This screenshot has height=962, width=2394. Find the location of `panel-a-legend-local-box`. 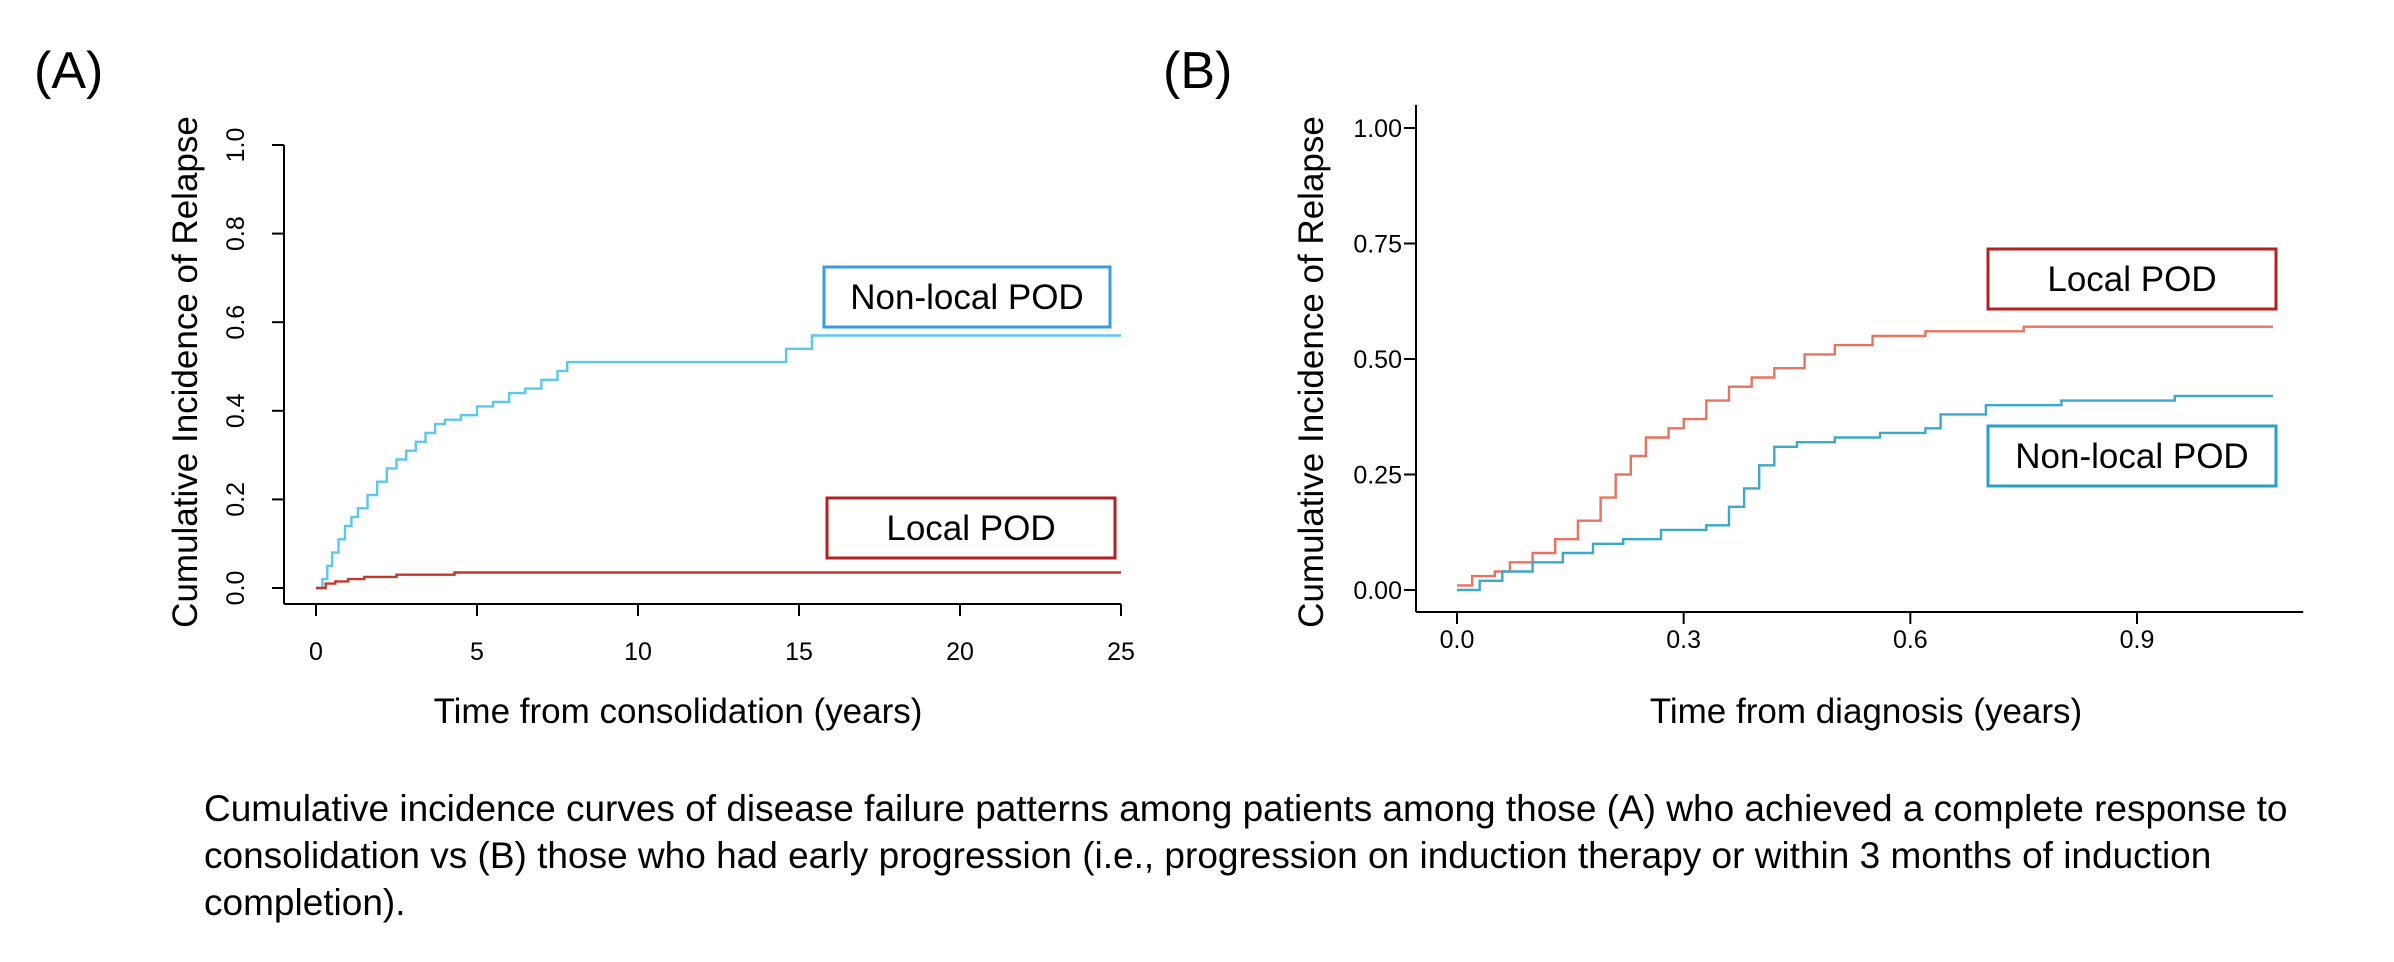

panel-a-legend-local-box is located at coordinates (971, 528).